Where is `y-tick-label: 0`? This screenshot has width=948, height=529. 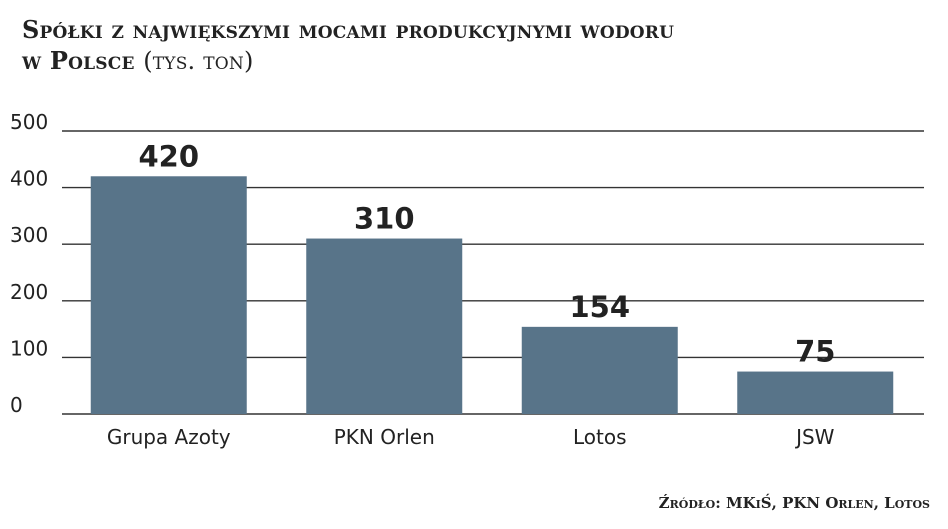
y-tick-label: 0 is located at coordinates (16, 405).